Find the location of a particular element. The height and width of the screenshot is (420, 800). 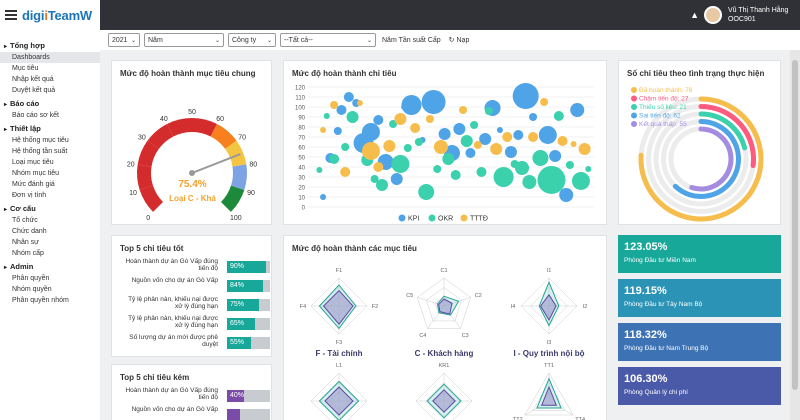

sidebar-item: Hệ thống tần suất is located at coordinates (40, 151).